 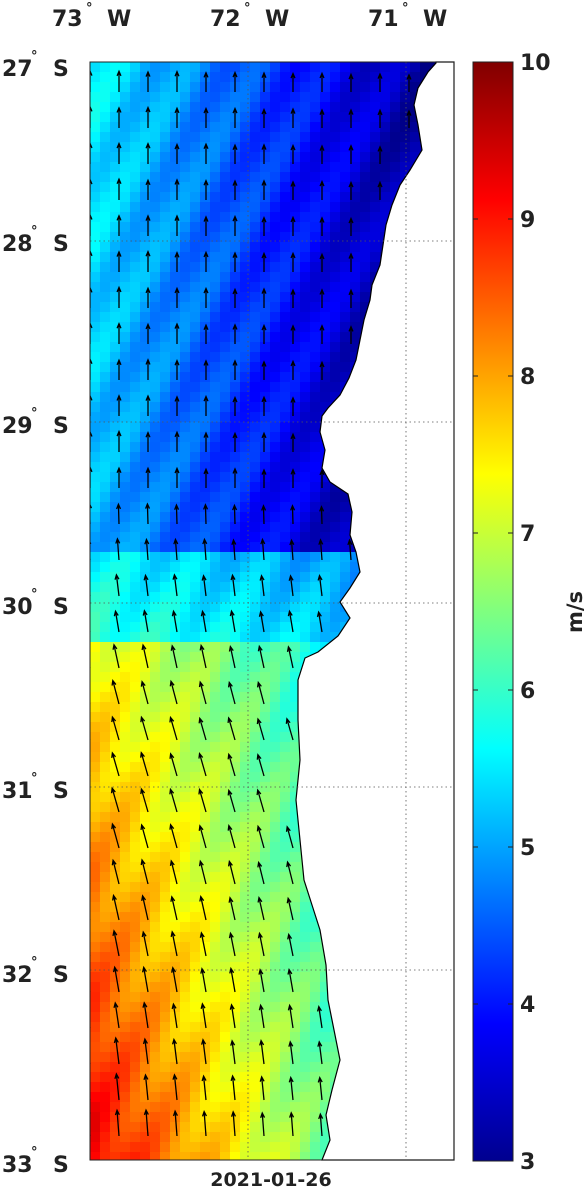 I want to click on degree-symbol: °, so click(x=89, y=8).